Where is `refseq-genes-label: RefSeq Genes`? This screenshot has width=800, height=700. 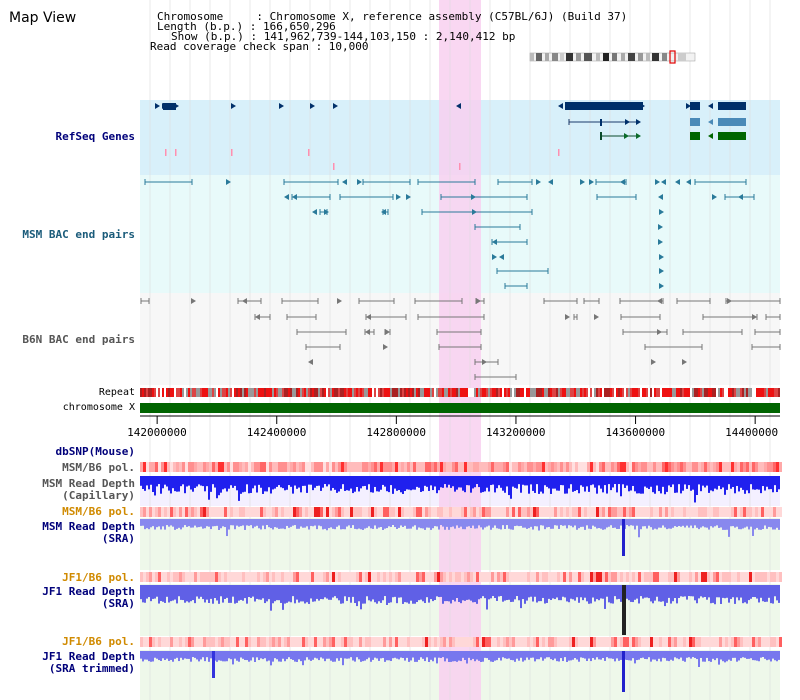
refseq-genes-label: RefSeq Genes is located at coordinates (95, 136).